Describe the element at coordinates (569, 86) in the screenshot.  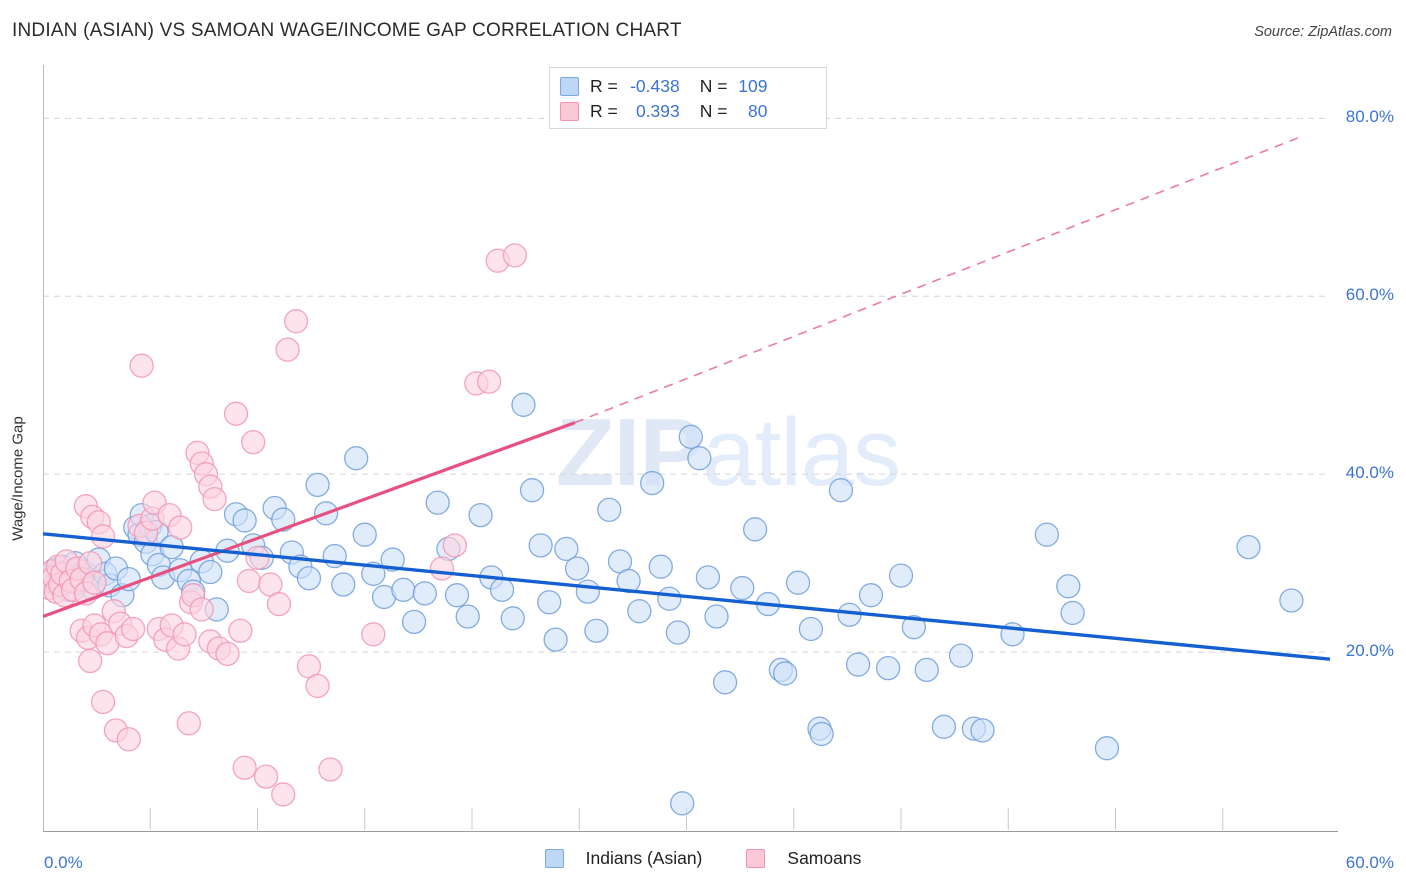
I see `legend-swatch-indians` at that location.